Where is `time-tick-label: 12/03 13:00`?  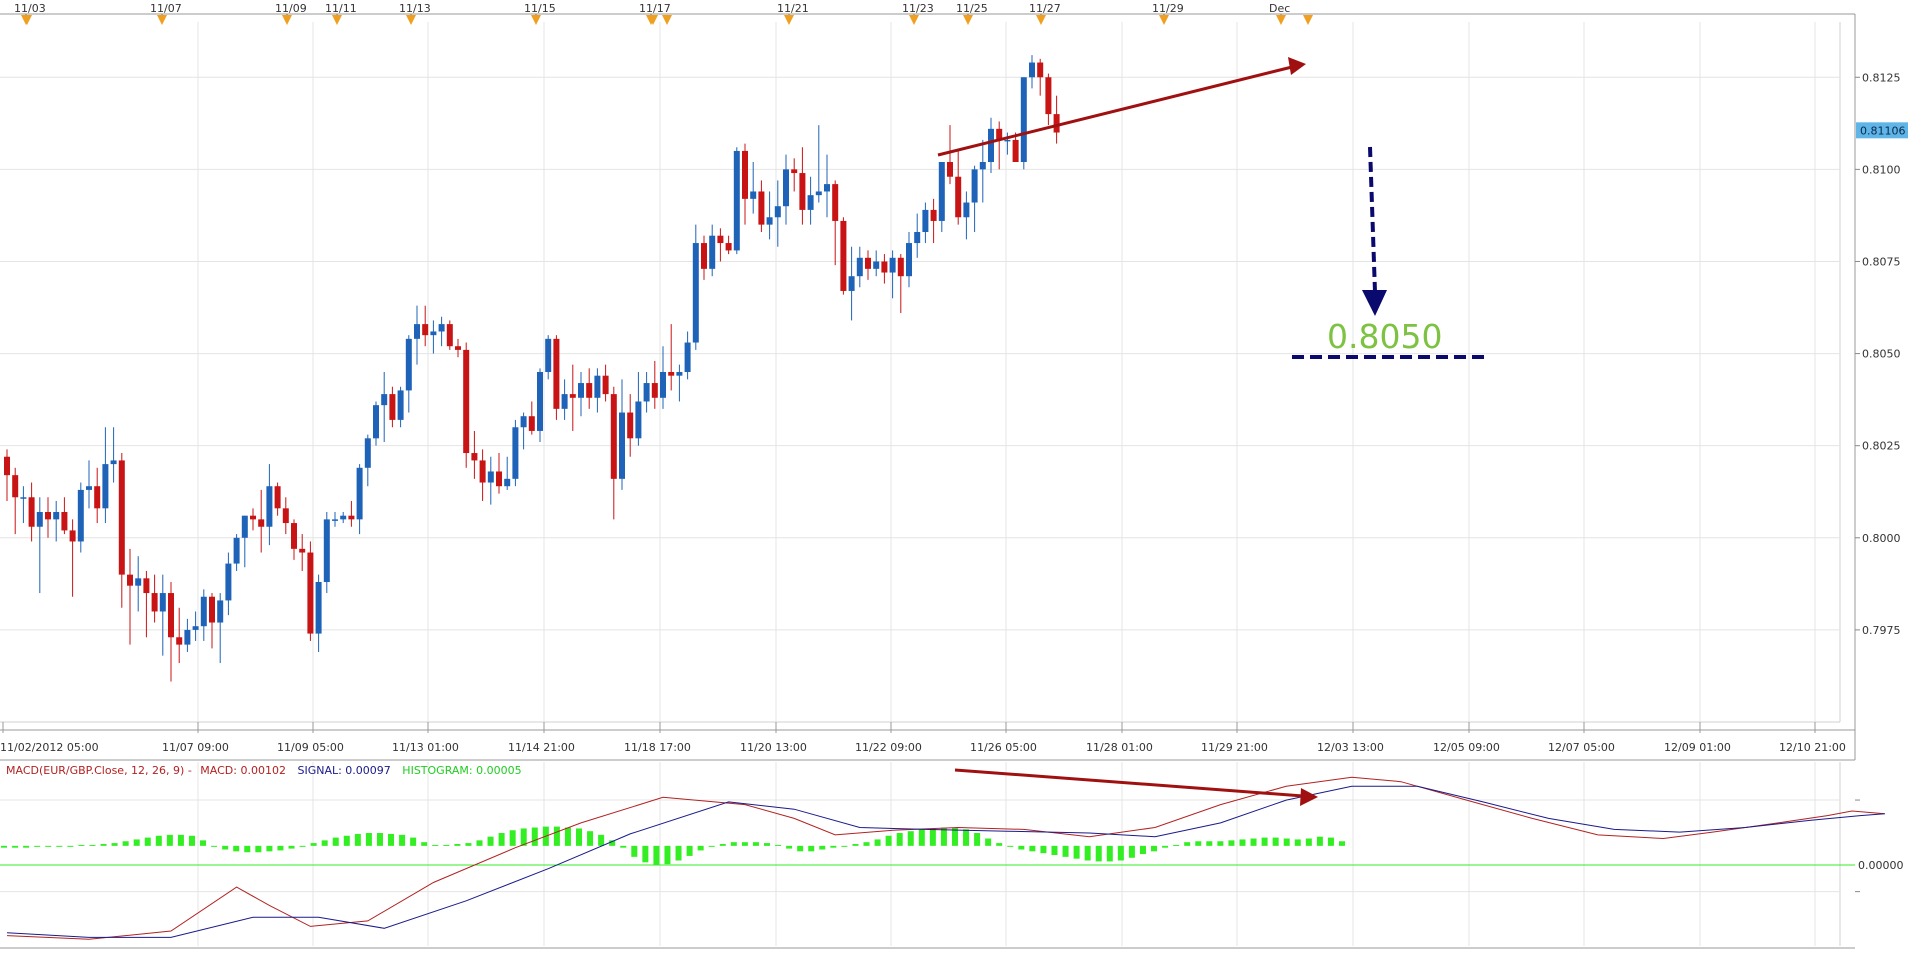
time-tick-label: 12/03 13:00 is located at coordinates (1350, 747).